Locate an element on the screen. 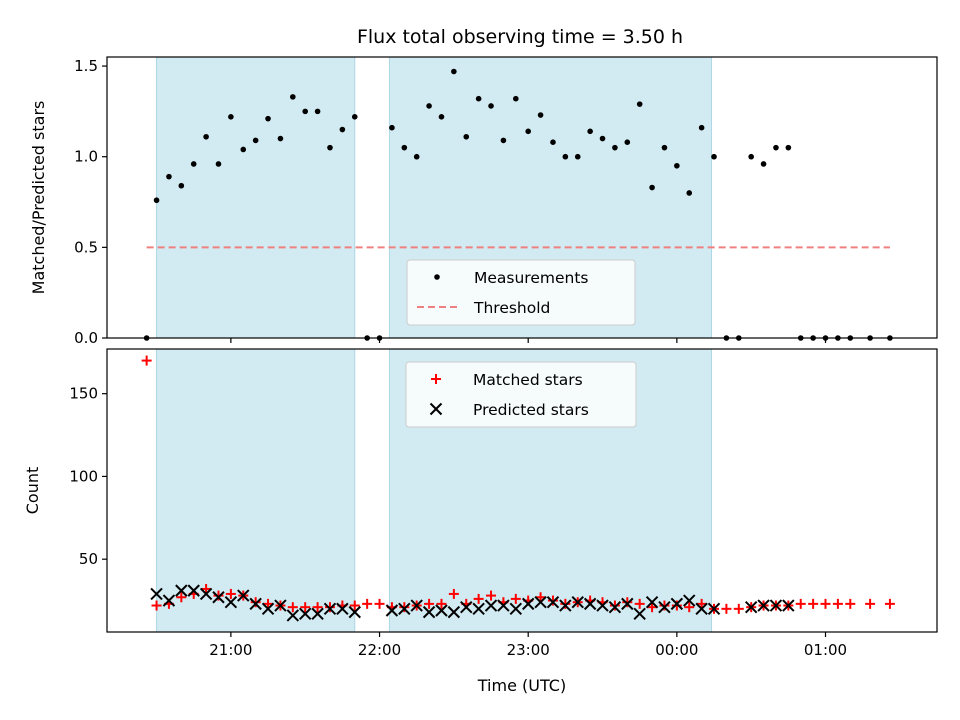  top-y-tick-label: 0.5 is located at coordinates (86, 247).